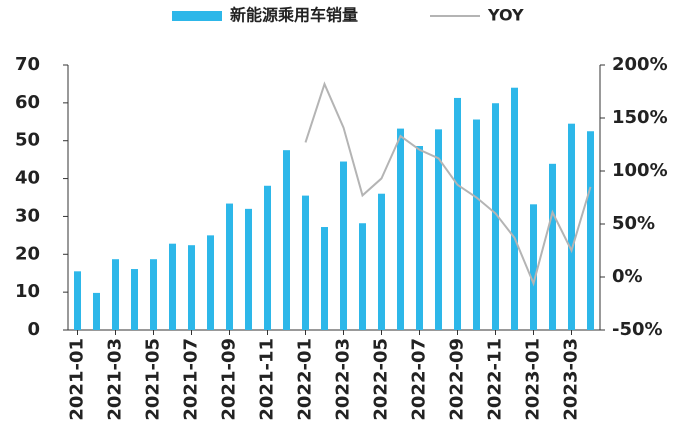  What do you see at coordinates (640, 170) in the screenshot?
I see `y2-tick-label: 100%` at bounding box center [640, 170].